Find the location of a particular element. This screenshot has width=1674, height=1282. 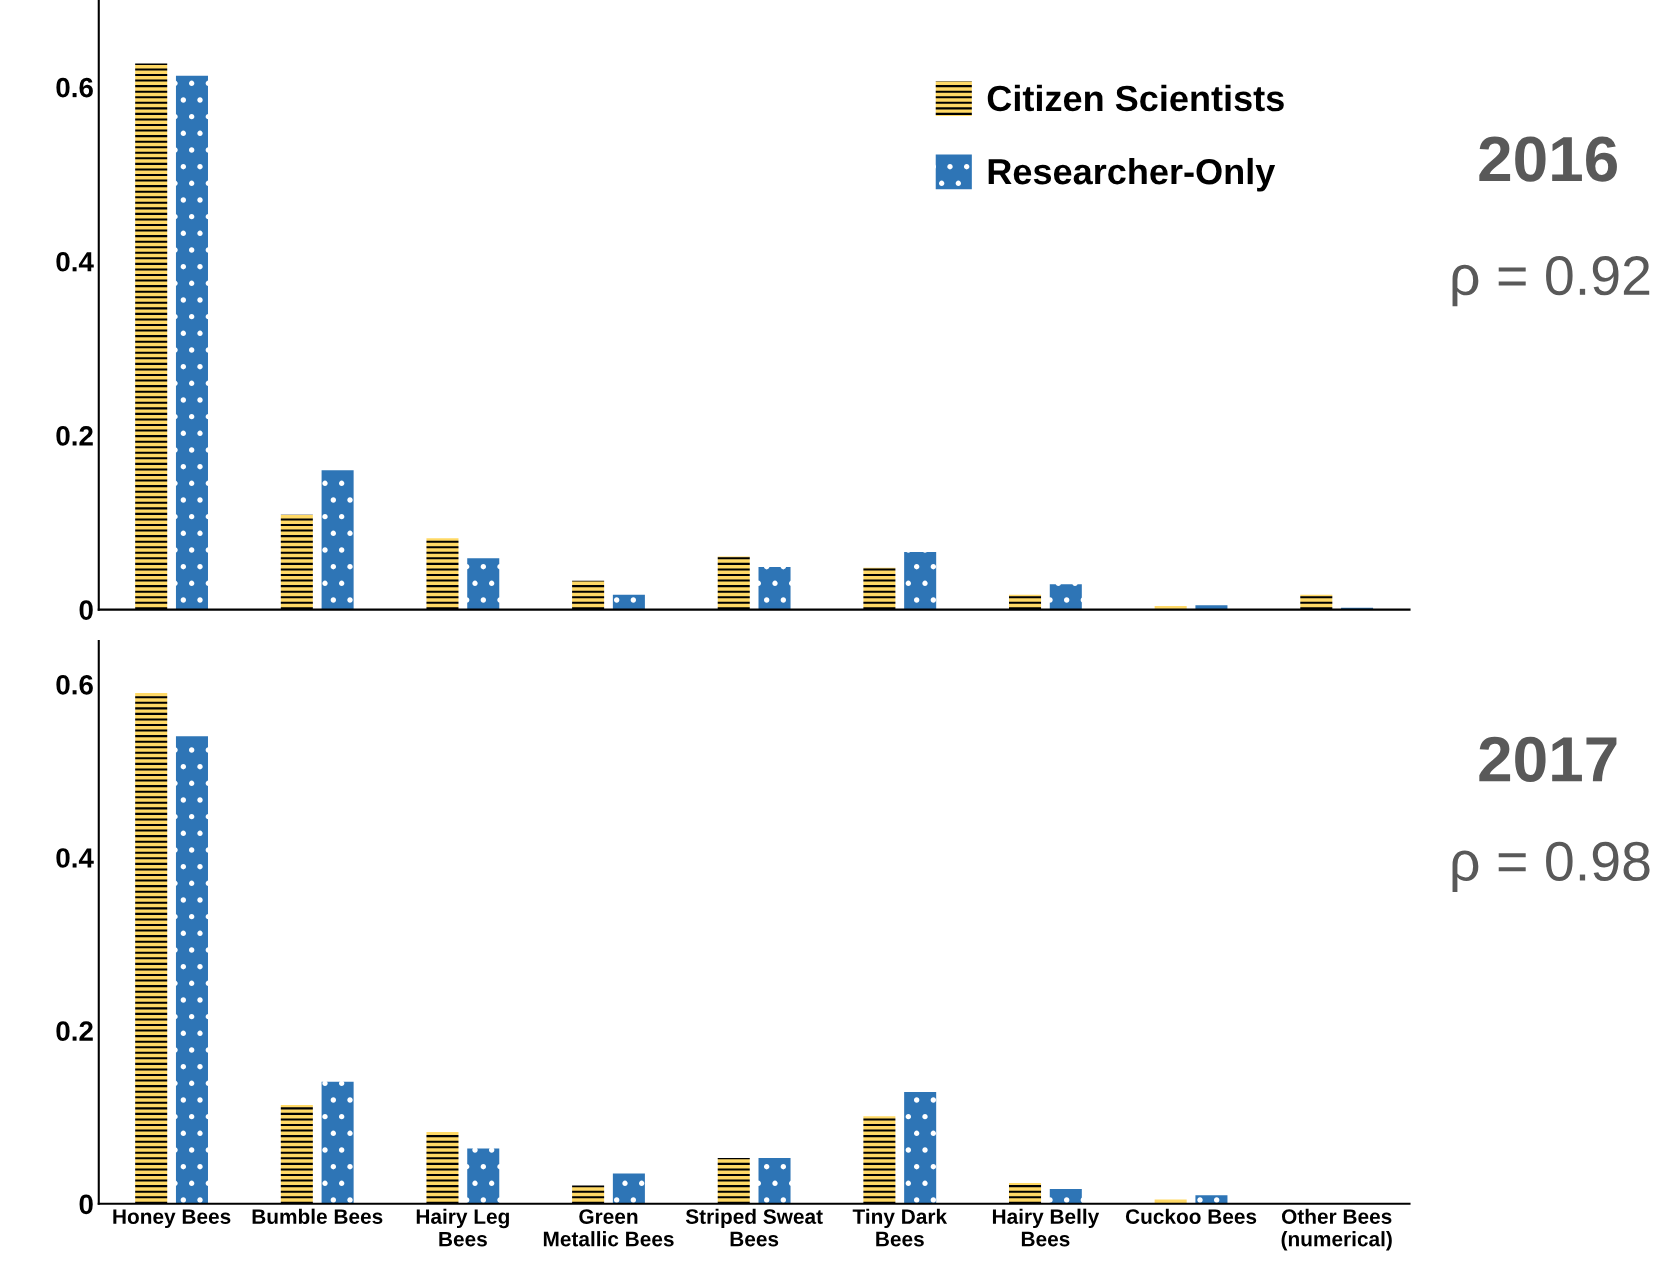

legend-label: Citizen Scientists is located at coordinates (1135, 98).